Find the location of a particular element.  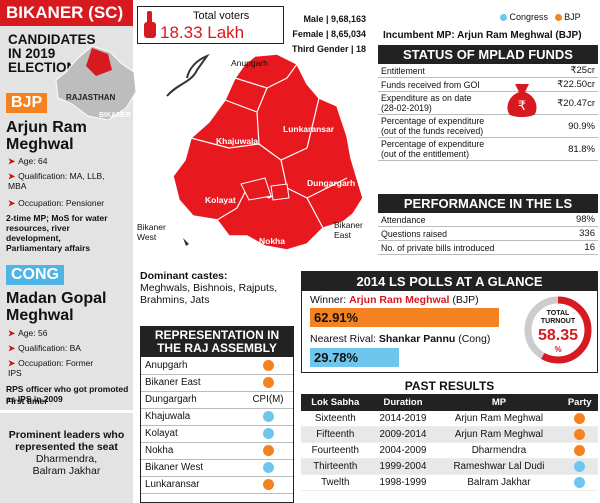

cong-age-text: Age: 56 is located at coordinates (33, 333).